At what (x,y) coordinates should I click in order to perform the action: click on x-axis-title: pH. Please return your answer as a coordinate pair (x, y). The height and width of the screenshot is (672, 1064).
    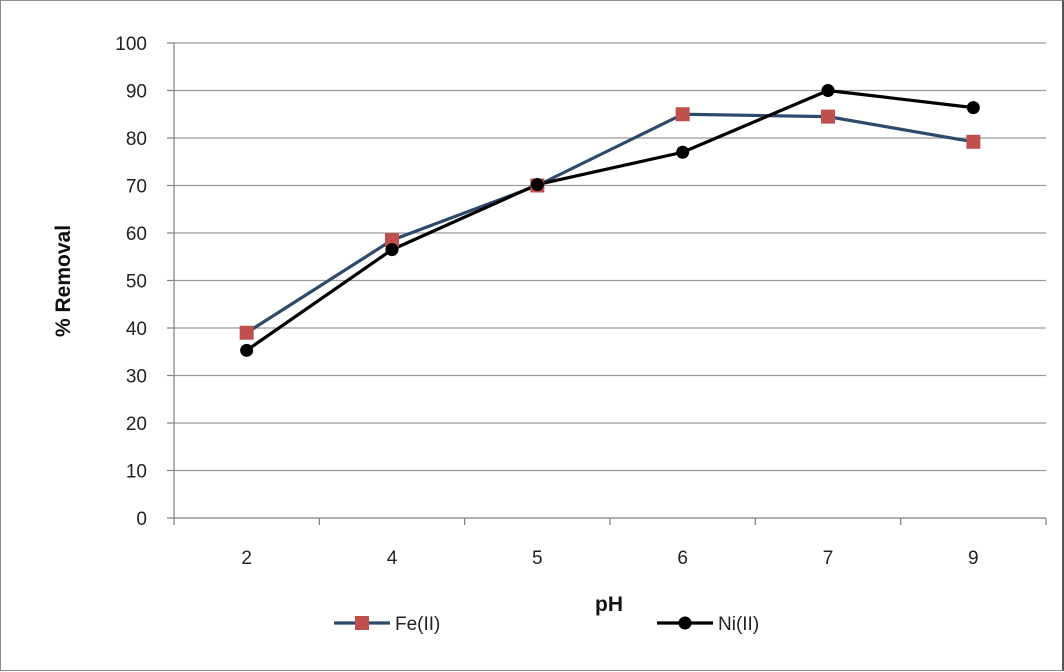
    Looking at the image, I should click on (609, 604).